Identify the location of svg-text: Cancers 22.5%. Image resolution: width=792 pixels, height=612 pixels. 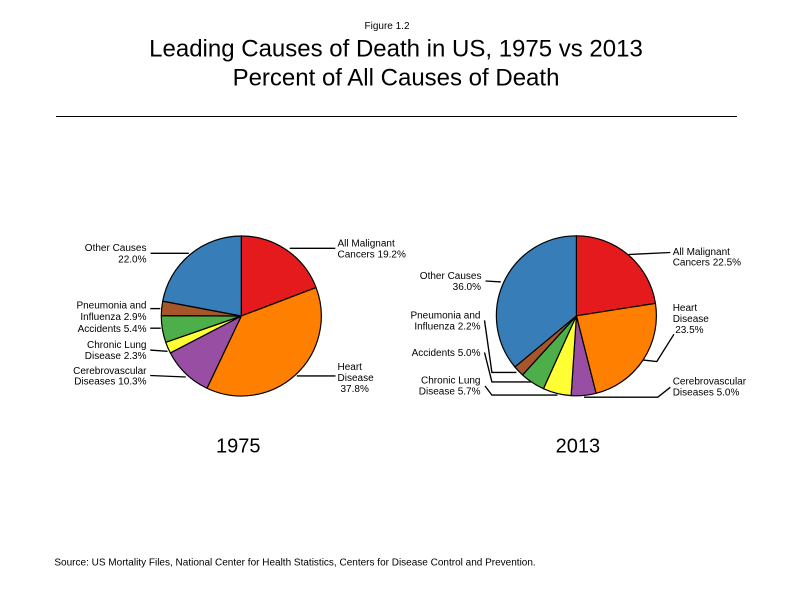
(707, 263).